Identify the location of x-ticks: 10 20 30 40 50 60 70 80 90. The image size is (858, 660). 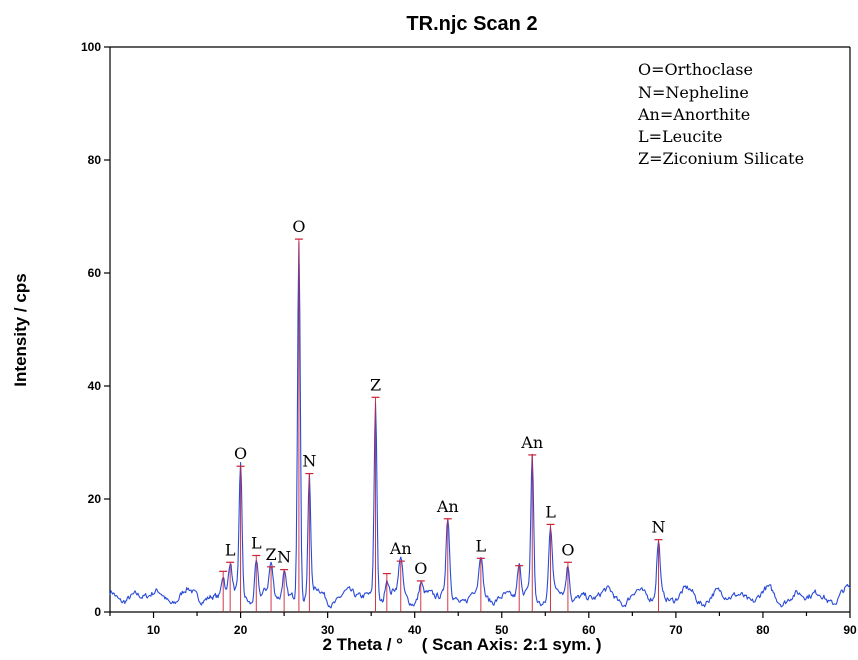
(483, 624).